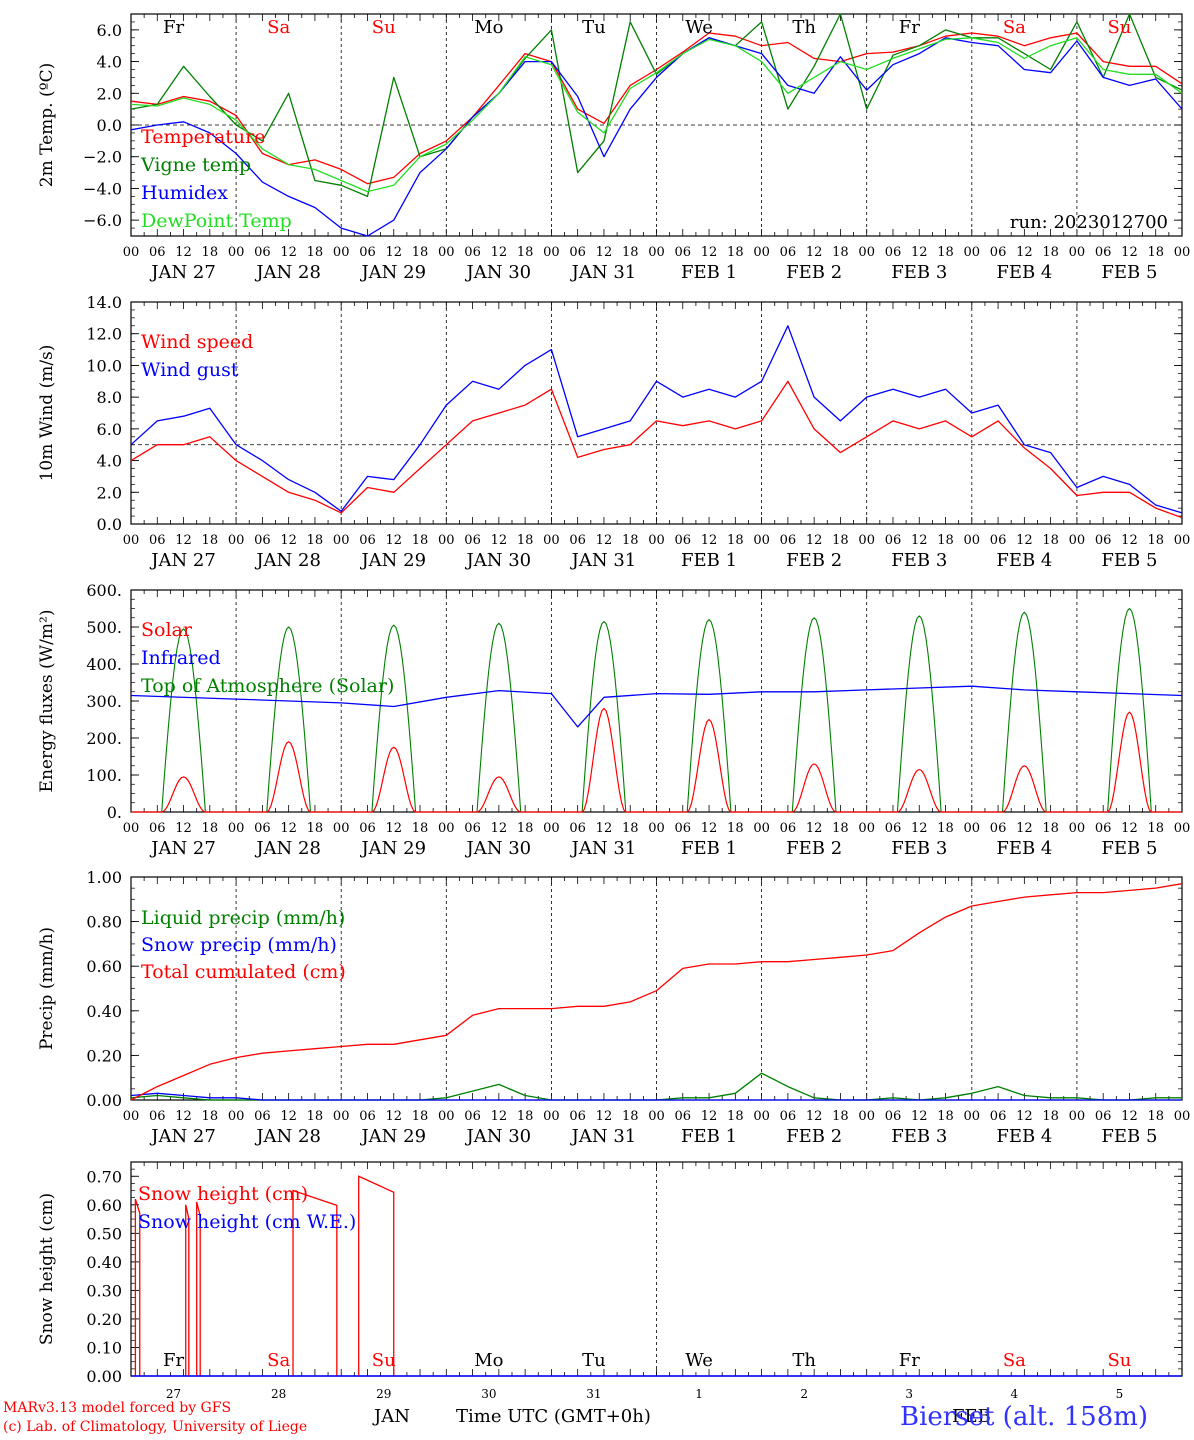 The image size is (1194, 1440). Describe the element at coordinates (104, 738) in the screenshot. I see `y-tick-label: 200.` at that location.